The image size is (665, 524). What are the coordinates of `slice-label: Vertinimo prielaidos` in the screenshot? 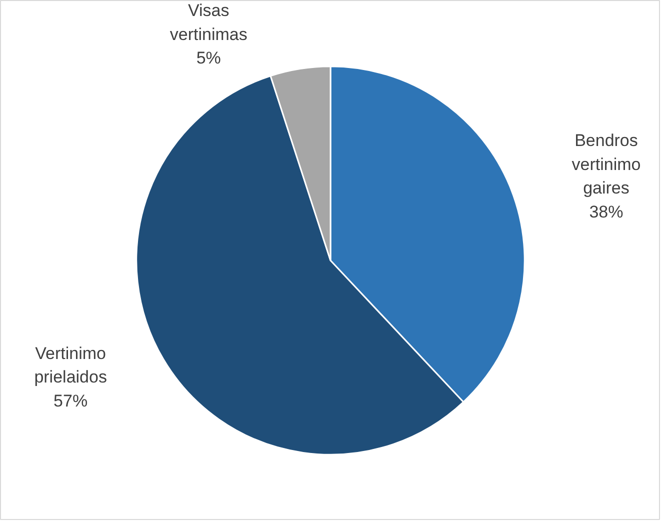 It's located at (70, 365).